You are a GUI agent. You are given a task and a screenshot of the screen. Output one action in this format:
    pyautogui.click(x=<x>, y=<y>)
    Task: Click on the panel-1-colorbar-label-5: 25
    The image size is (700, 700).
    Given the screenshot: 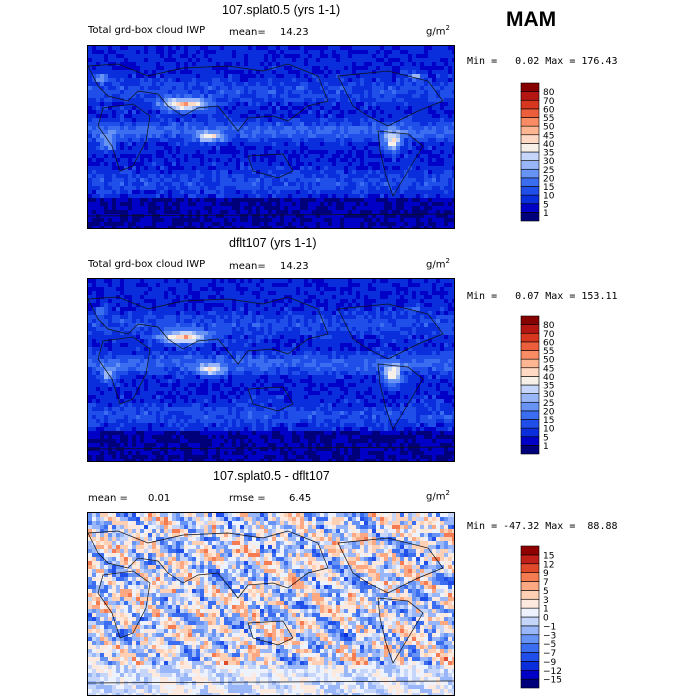 What is the action you would take?
    pyautogui.click(x=548, y=171)
    